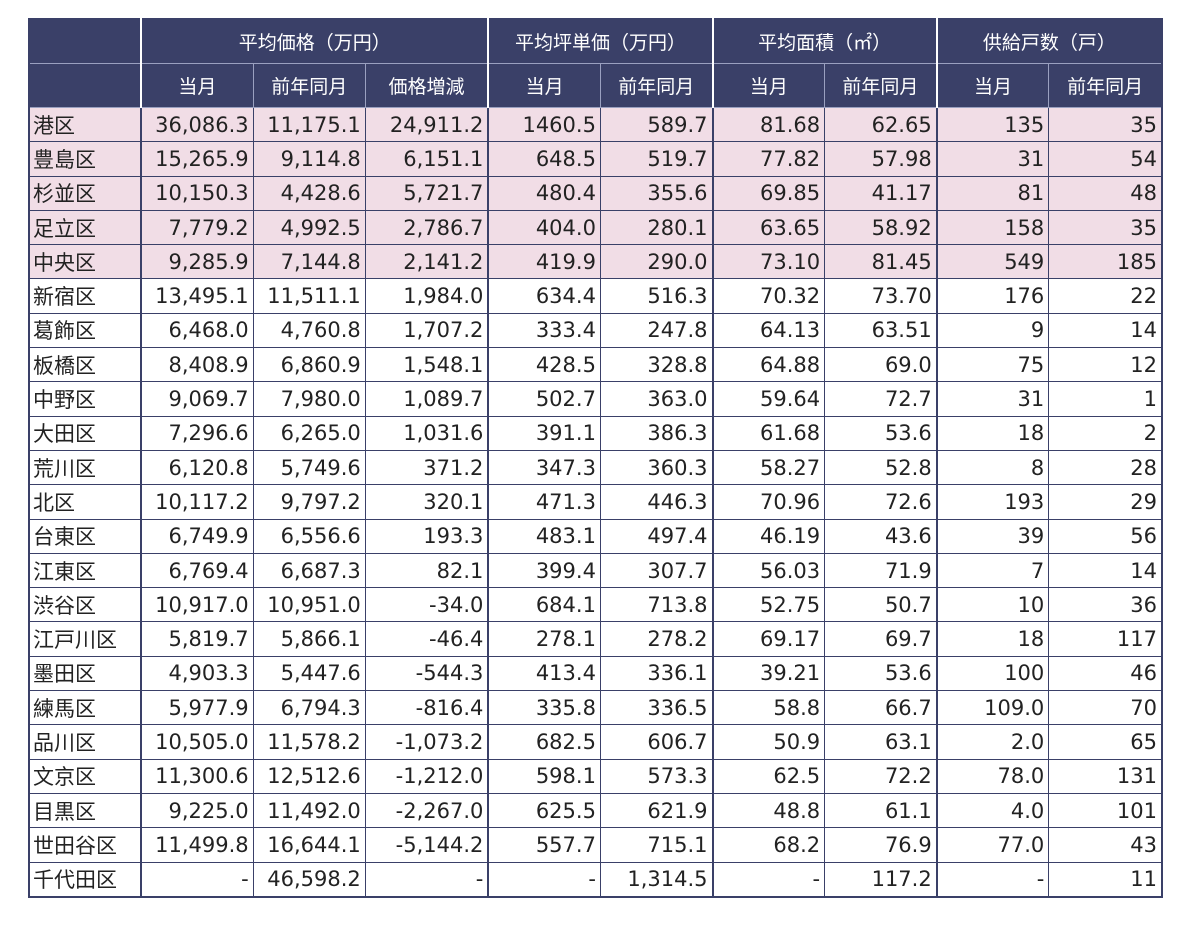 Image resolution: width=1200 pixels, height=930 pixels. What do you see at coordinates (993, 124) in the screenshot?
I see `value-cell: 135` at bounding box center [993, 124].